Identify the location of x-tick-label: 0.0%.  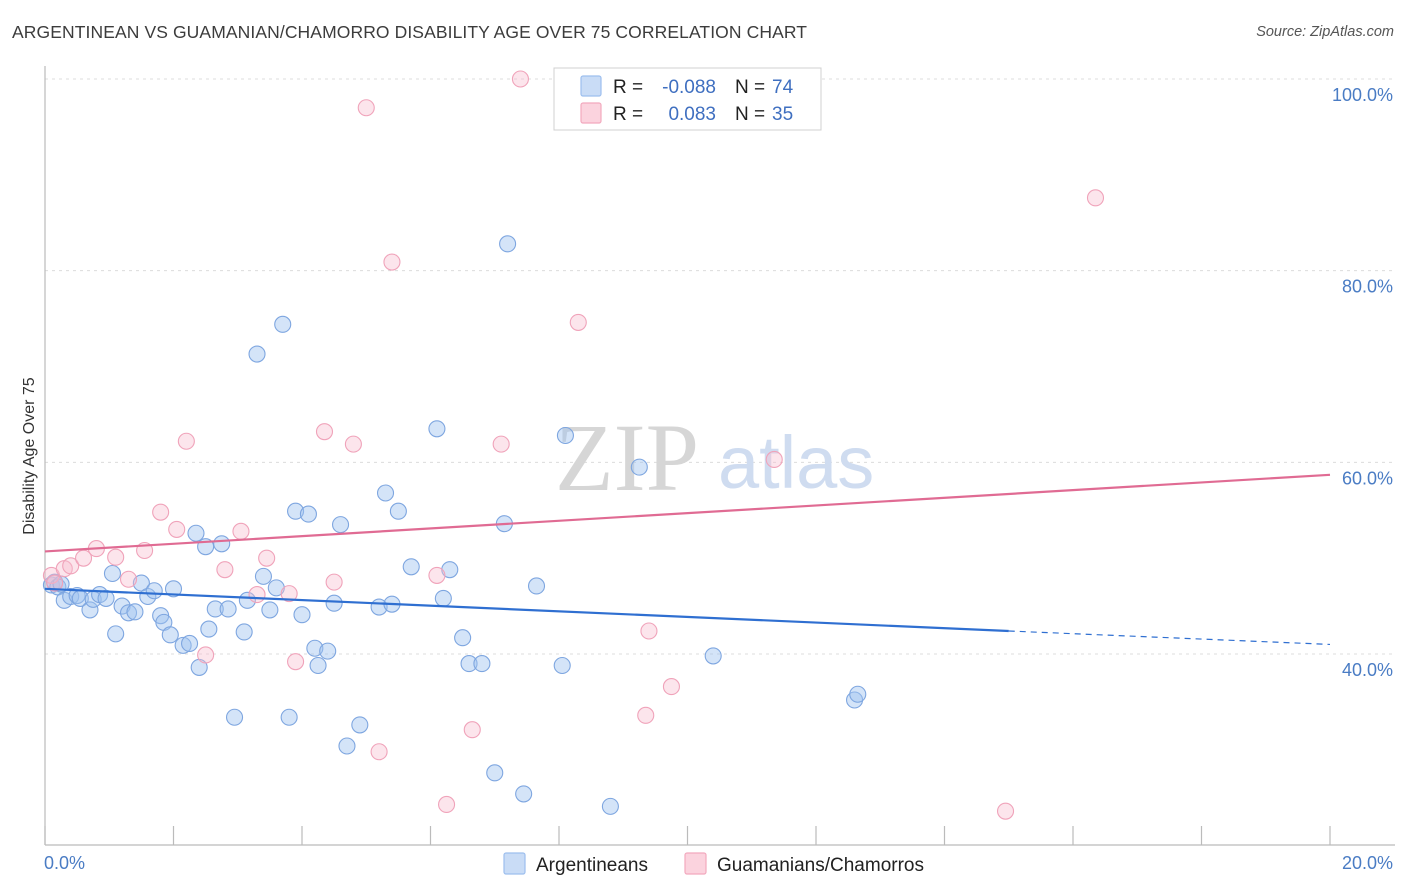
(64, 863).